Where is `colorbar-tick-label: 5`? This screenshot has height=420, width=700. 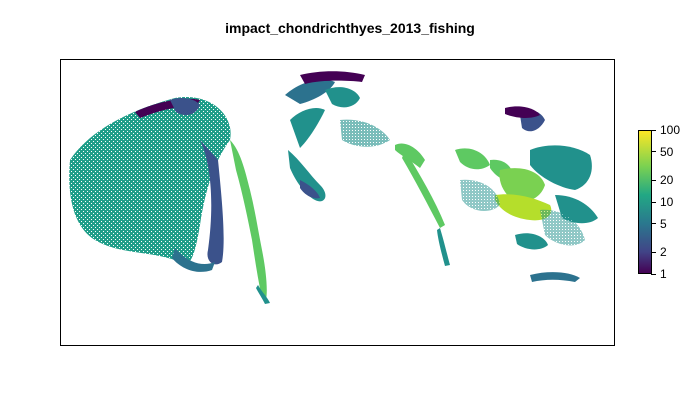
colorbar-tick-label: 5 is located at coordinates (663, 223).